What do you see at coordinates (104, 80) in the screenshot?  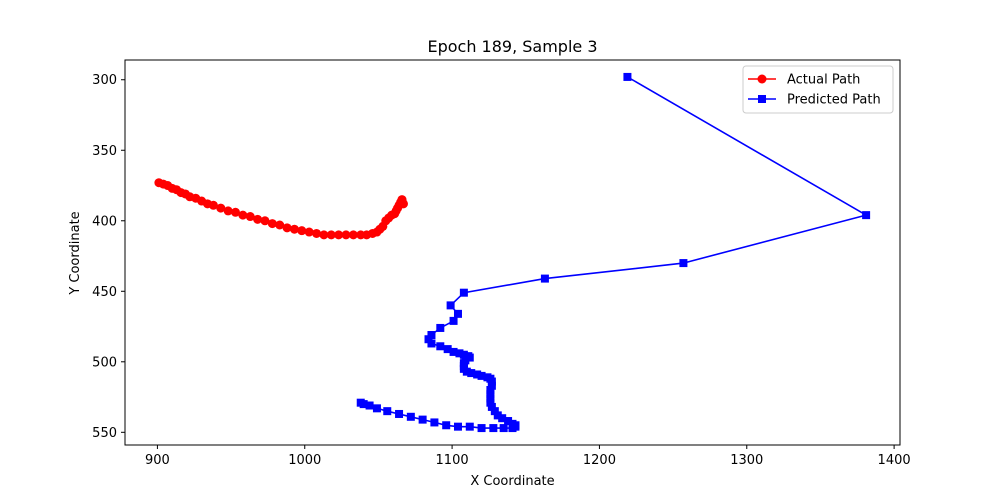 I see `y-tick-label: 300` at bounding box center [104, 80].